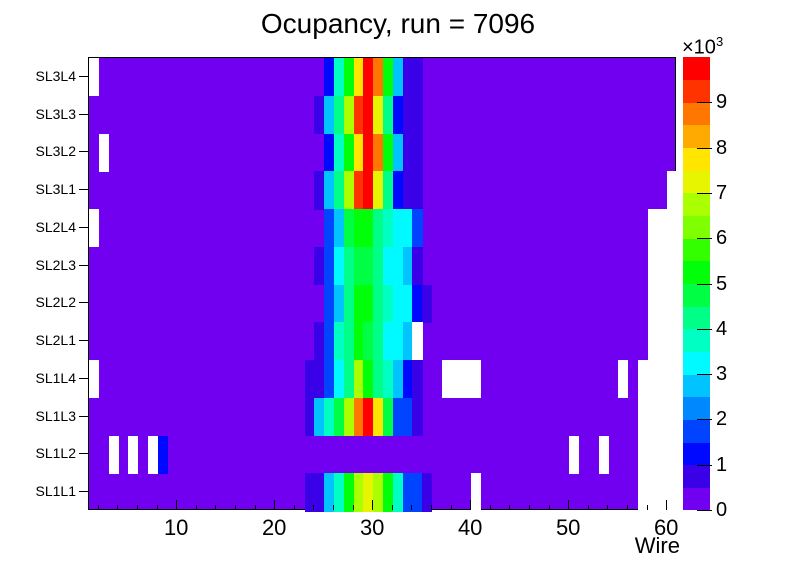 The height and width of the screenshot is (572, 796). Describe the element at coordinates (55, 226) in the screenshot. I see `y-axis-label: SL2L4` at that location.